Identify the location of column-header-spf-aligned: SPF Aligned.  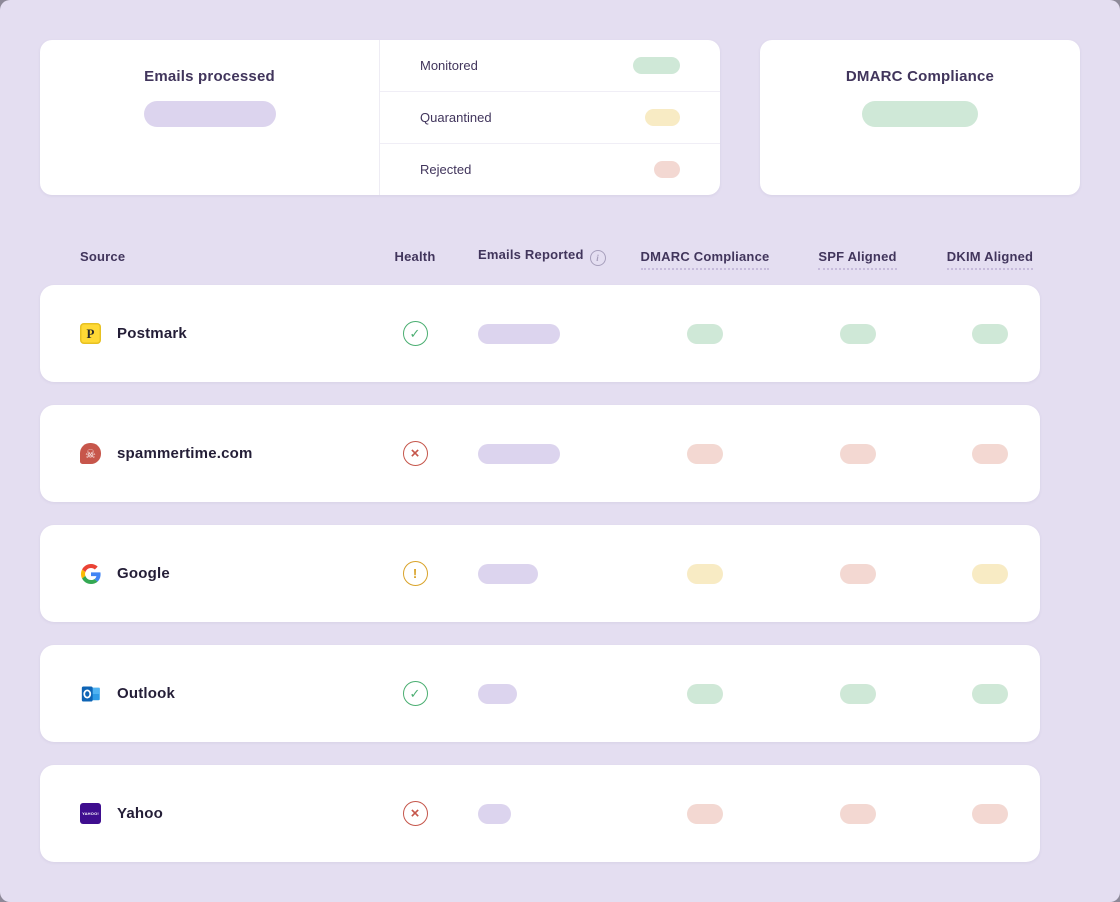
(857, 259).